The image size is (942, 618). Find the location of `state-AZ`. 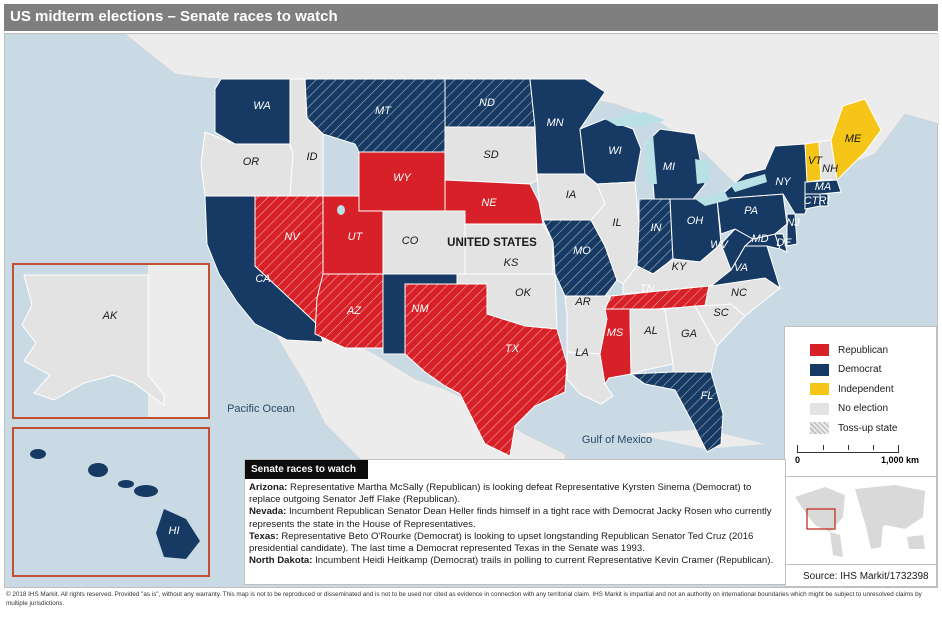

state-AZ is located at coordinates (349, 311).